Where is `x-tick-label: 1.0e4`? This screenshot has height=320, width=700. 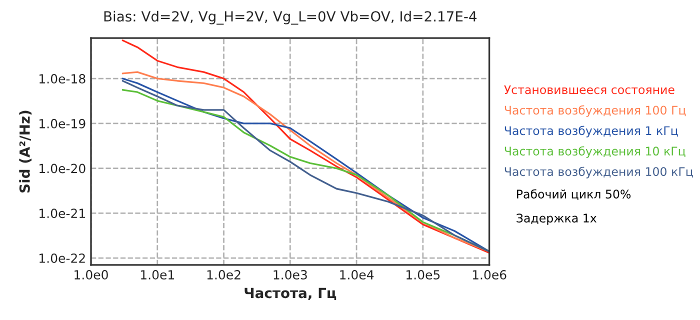 x-tick-label: 1.0e4 is located at coordinates (357, 275).